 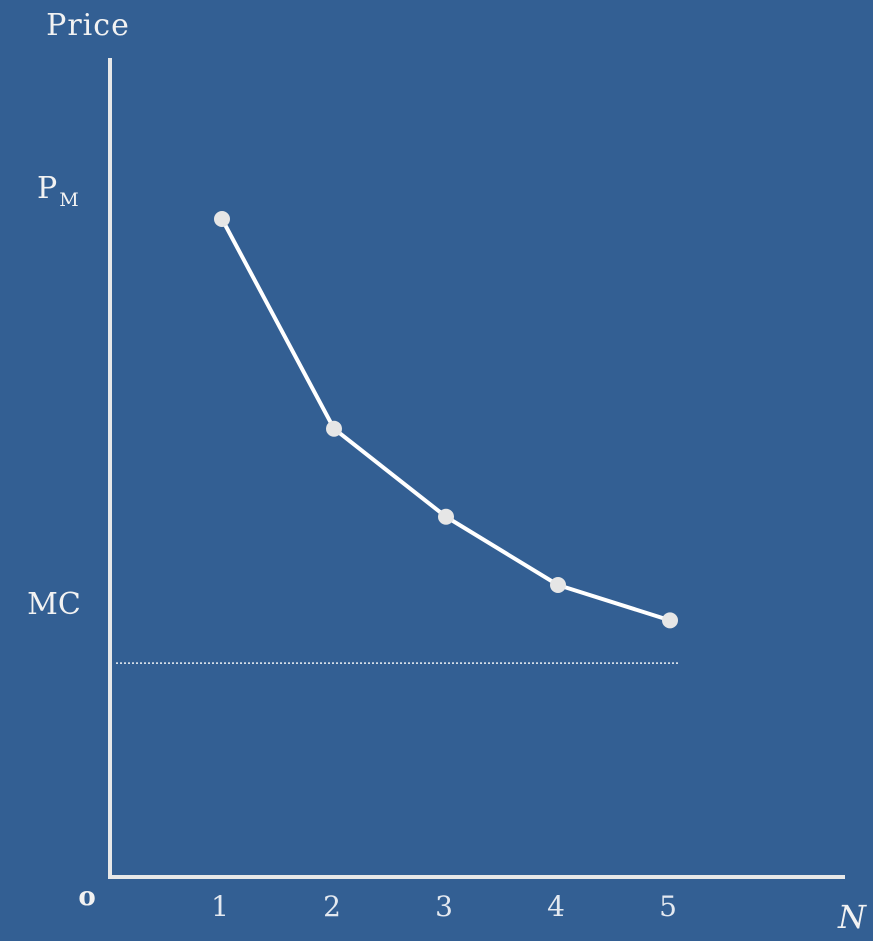 I want to click on x-axis-label: N, so click(x=852, y=917).